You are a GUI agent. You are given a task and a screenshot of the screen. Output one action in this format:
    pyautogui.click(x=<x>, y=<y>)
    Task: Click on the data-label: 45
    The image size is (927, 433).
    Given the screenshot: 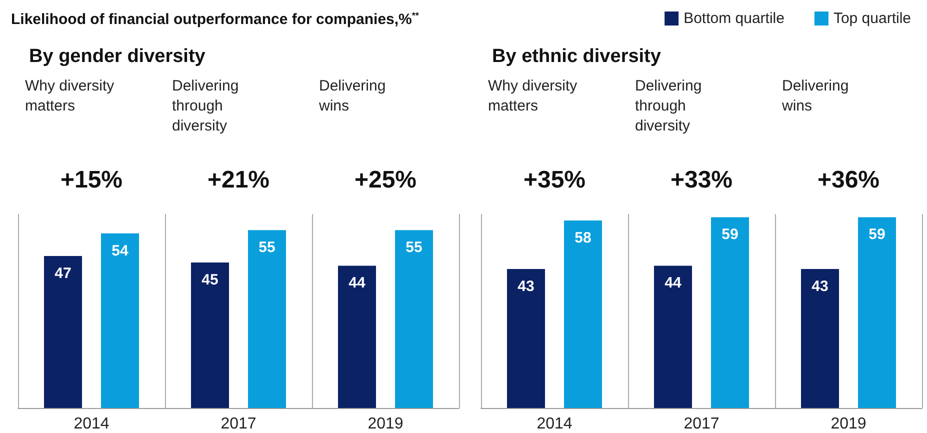 What is the action you would take?
    pyautogui.click(x=210, y=280)
    